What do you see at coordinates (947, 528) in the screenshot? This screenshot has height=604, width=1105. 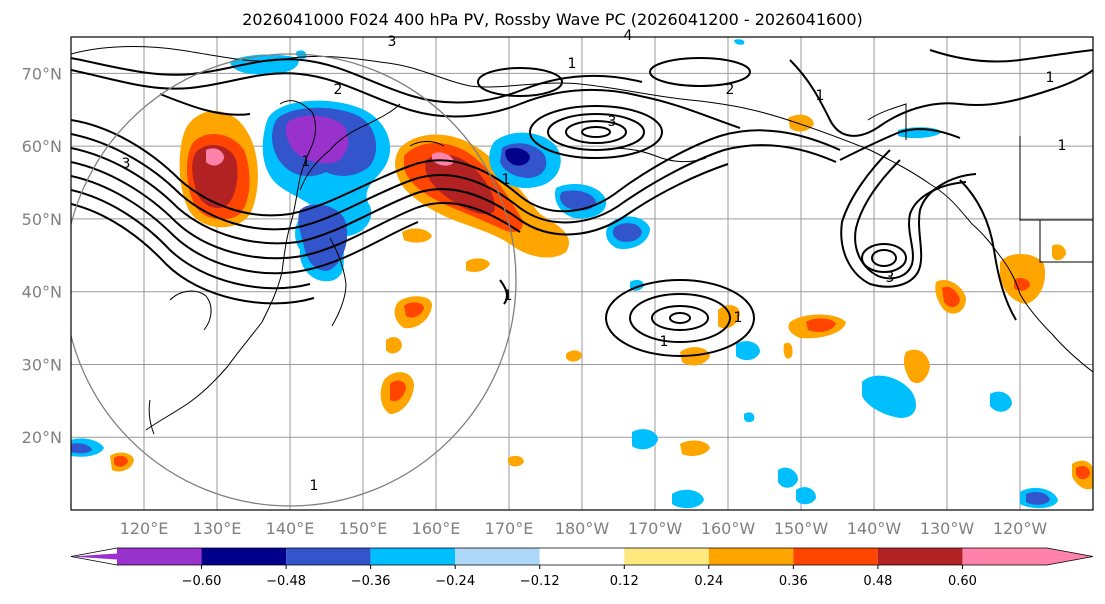 I see `lon-tick-label: 130°W` at bounding box center [947, 528].